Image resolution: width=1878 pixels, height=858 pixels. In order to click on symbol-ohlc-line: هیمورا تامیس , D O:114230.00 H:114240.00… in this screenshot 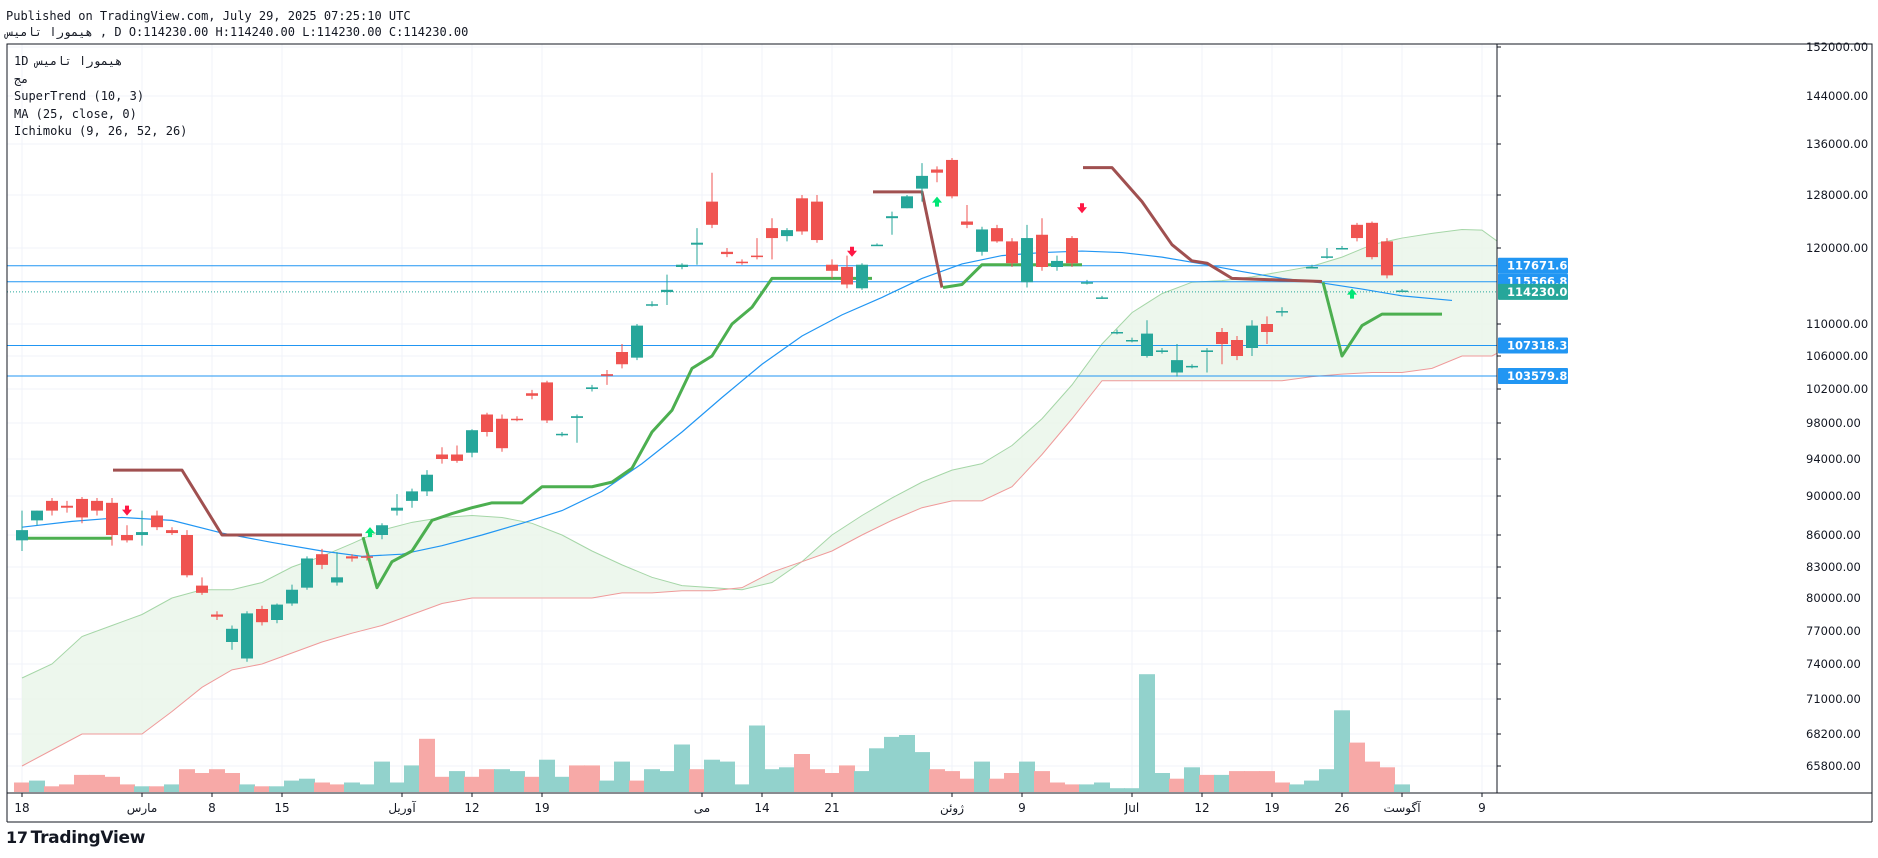, I will do `click(237, 32)`.